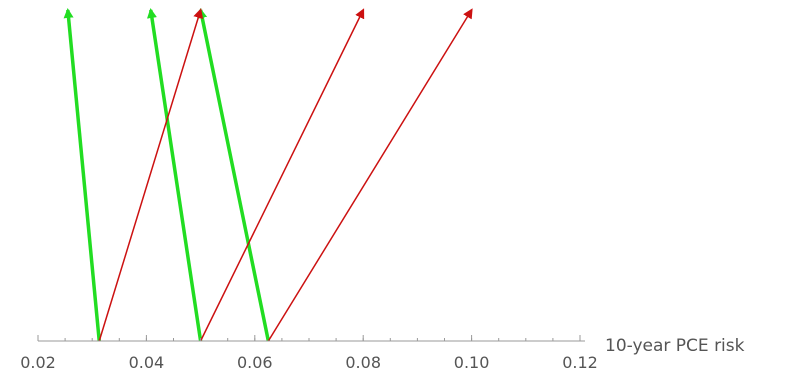 The height and width of the screenshot is (386, 812). I want to click on x-tick-label: 0.06, so click(255, 362).